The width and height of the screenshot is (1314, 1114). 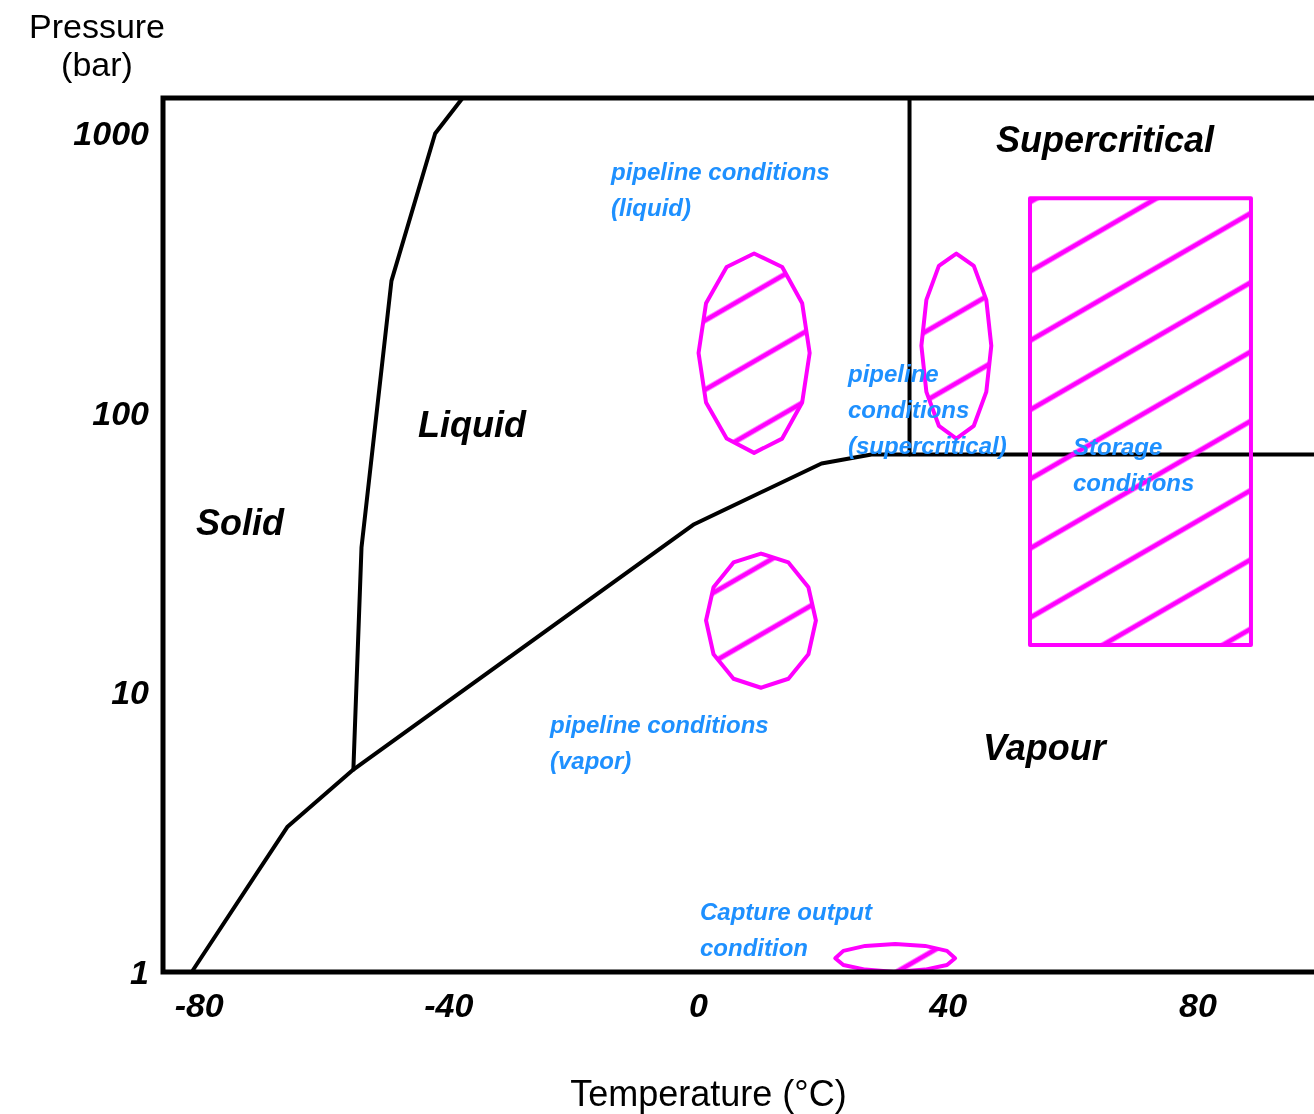 What do you see at coordinates (121, 412) in the screenshot?
I see `y-tick-label: 100` at bounding box center [121, 412].